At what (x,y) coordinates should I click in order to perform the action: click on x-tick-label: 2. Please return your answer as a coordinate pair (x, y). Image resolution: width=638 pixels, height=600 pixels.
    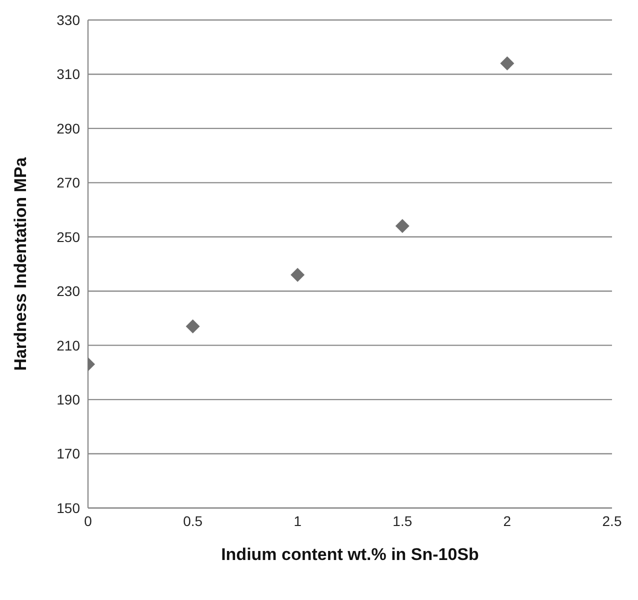
    Looking at the image, I should click on (507, 520).